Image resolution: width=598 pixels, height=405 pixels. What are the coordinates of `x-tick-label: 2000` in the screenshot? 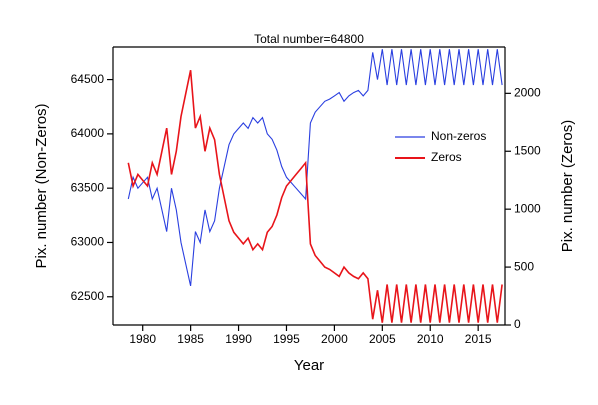 It's located at (334, 339).